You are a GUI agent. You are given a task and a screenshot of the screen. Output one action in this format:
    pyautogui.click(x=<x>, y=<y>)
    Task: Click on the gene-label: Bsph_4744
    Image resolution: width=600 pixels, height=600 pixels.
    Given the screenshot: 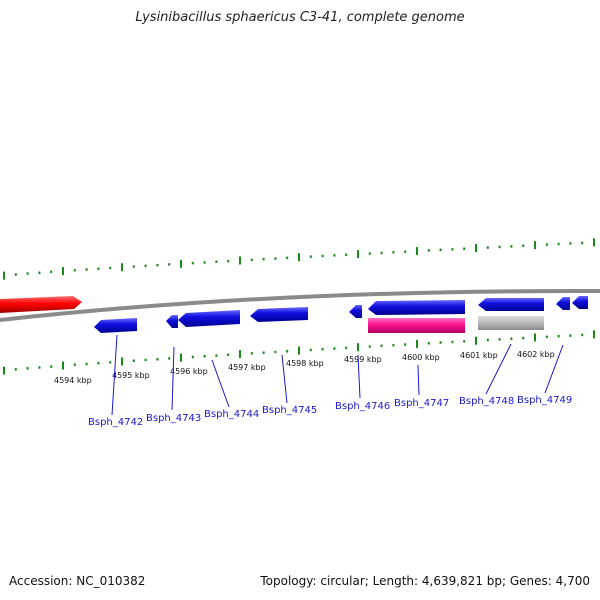 What is the action you would take?
    pyautogui.click(x=231, y=414)
    